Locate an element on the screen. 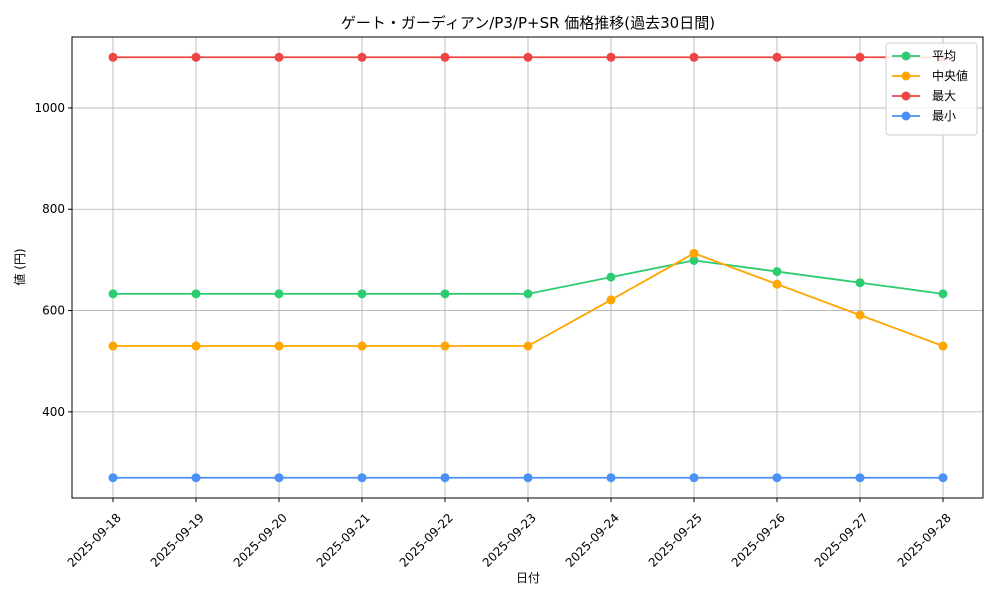 This screenshot has height=600, width=1000. x-tick-label: 2025-09-24 is located at coordinates (592, 540).